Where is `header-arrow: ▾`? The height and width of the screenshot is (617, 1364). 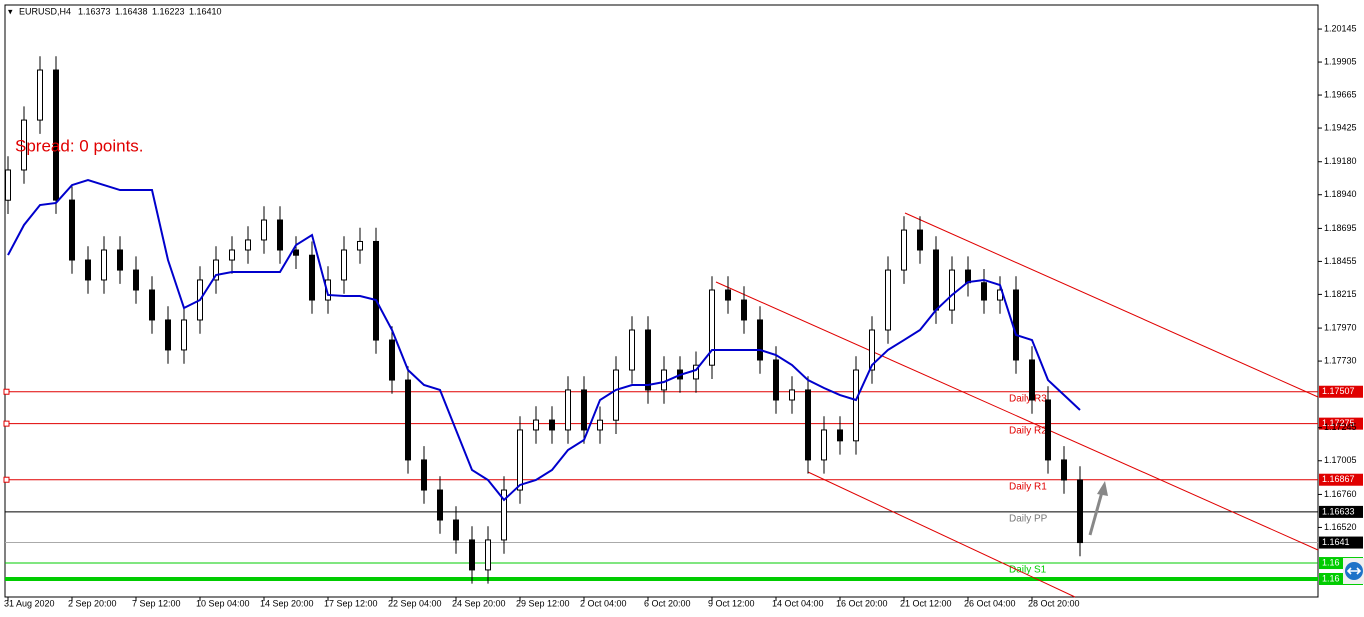
header-arrow: ▾ is located at coordinates (10, 11).